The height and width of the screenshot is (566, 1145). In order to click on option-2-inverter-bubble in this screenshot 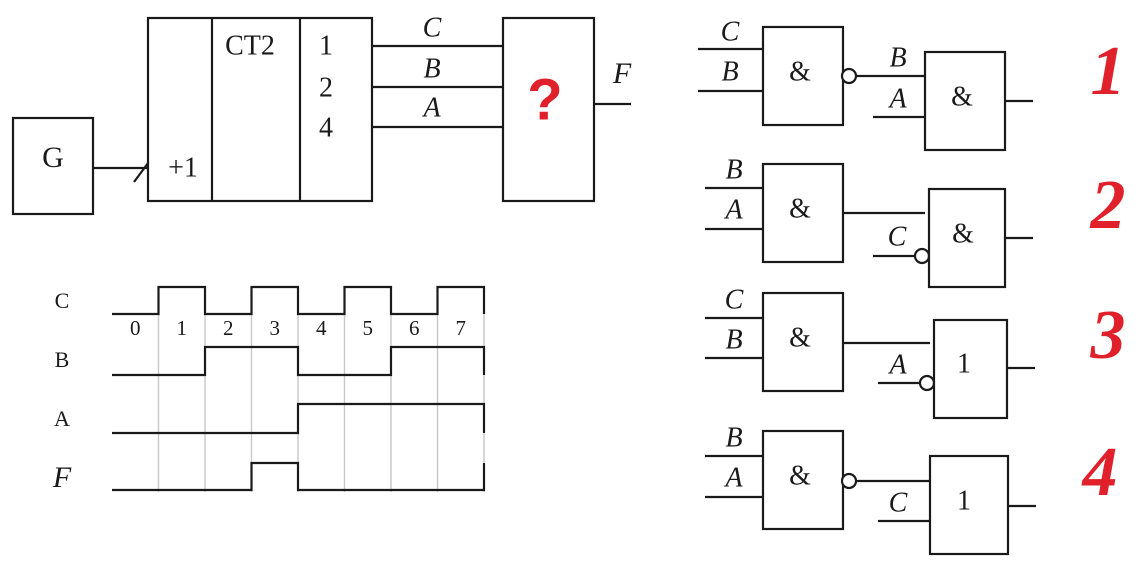, I will do `click(922, 256)`.